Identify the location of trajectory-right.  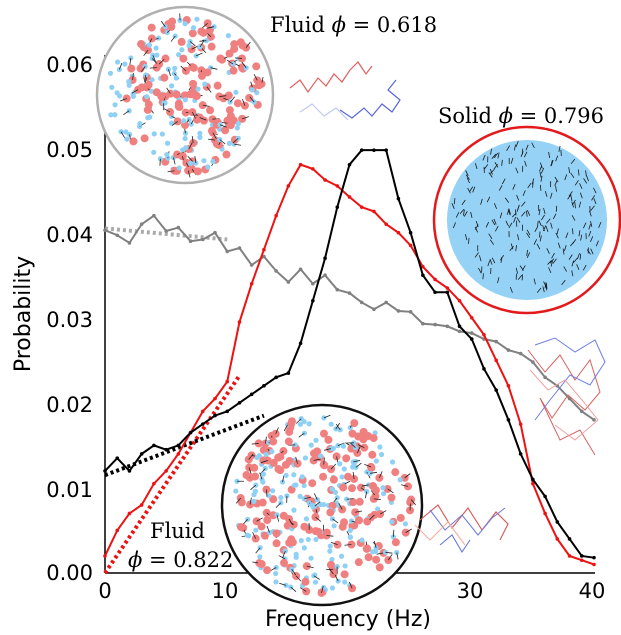
(566, 396).